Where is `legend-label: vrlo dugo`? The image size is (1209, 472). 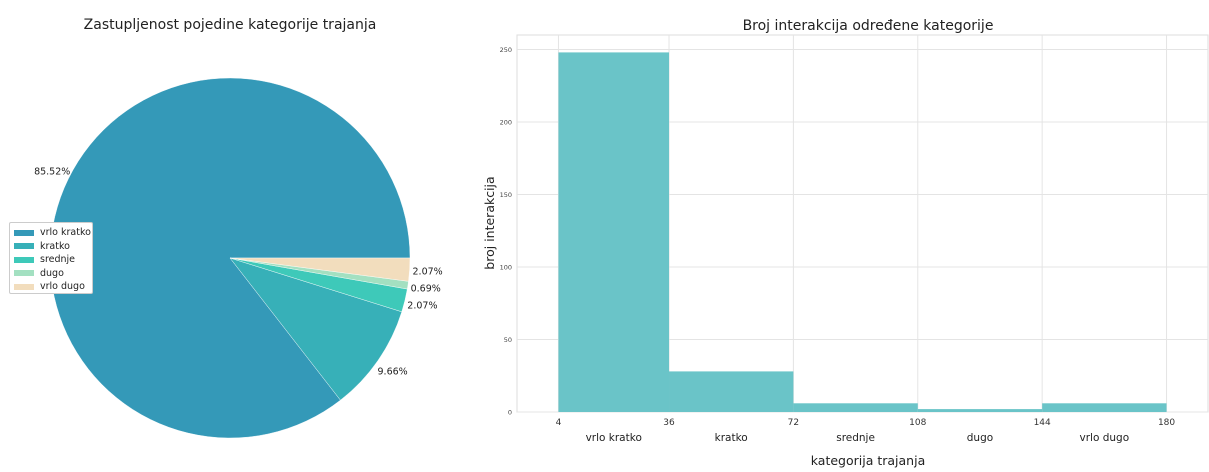
legend-label: vrlo dugo is located at coordinates (62, 287).